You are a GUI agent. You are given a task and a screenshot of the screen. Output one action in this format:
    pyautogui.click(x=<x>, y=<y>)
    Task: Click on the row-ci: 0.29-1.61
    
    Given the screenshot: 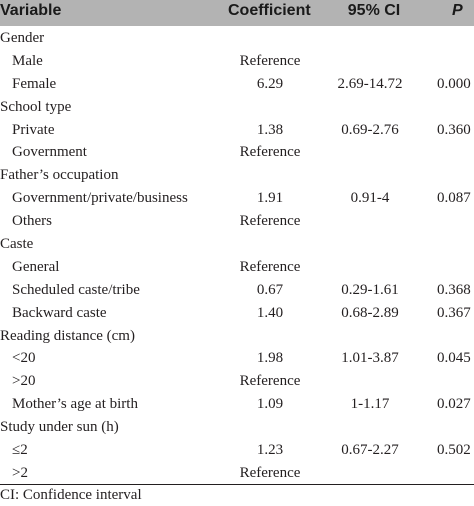 What is the action you would take?
    pyautogui.click(x=370, y=289)
    